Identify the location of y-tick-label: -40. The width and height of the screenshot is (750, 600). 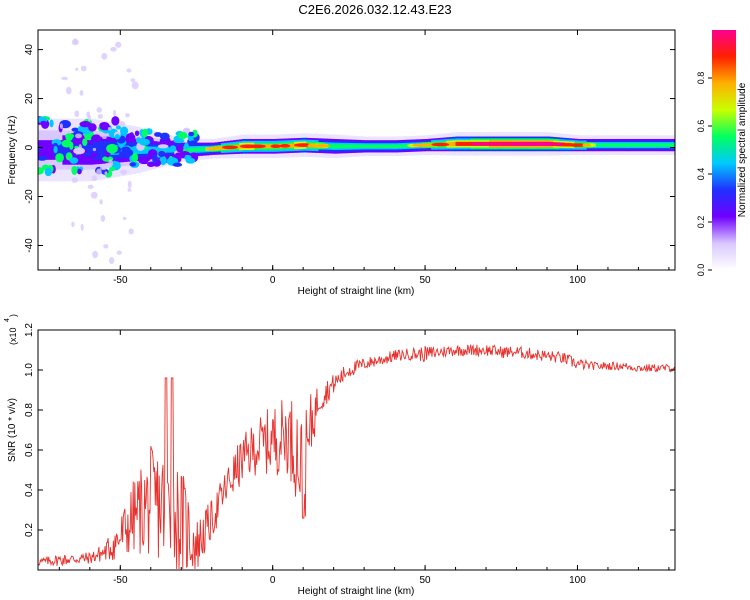
(29, 245).